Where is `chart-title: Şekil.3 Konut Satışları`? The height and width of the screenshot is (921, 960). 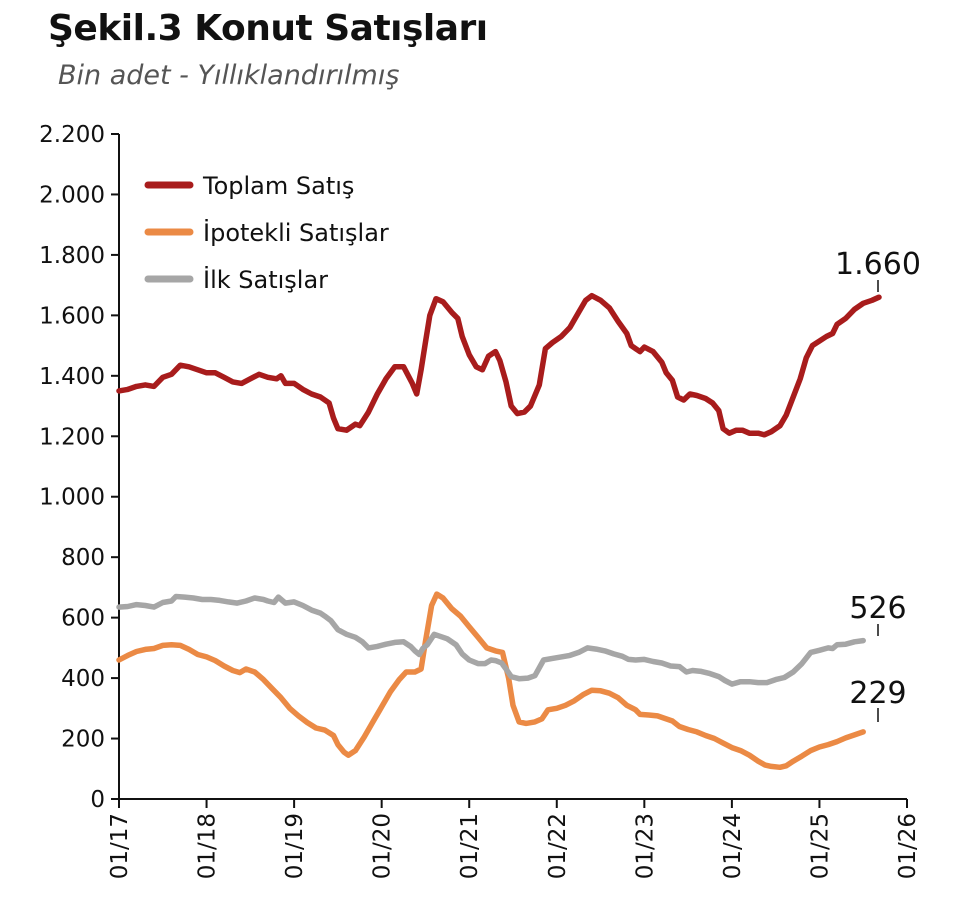 chart-title: Şekil.3 Konut Satışları is located at coordinates (268, 28).